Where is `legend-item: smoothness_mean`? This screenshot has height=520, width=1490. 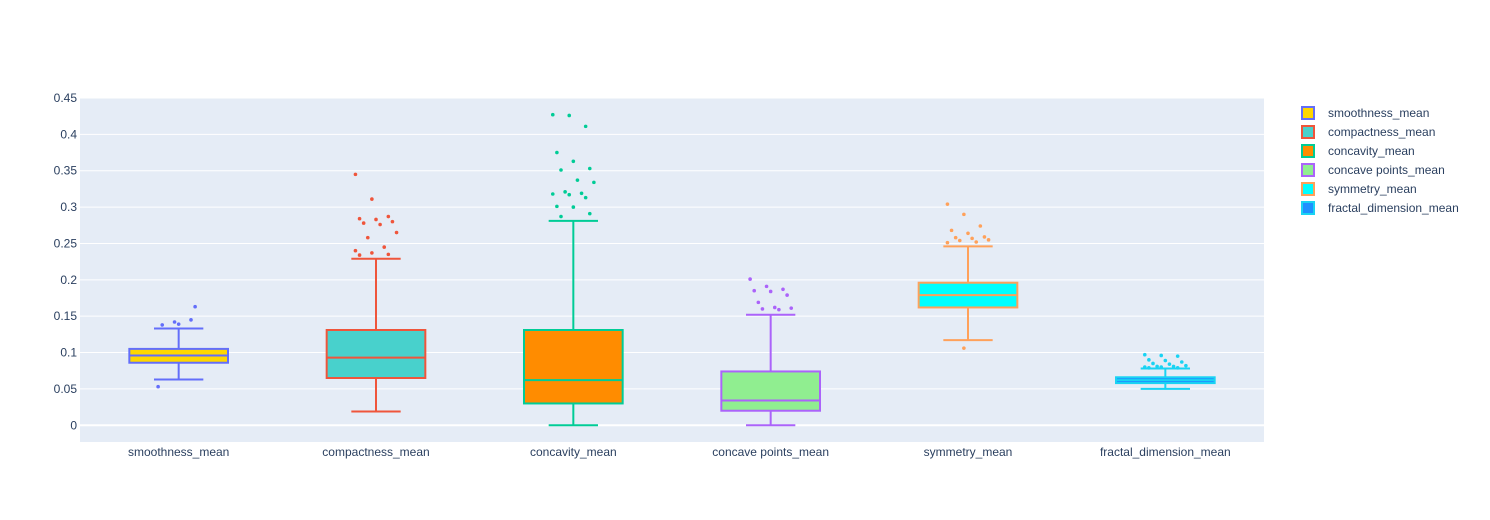 legend-item: smoothness_mean is located at coordinates (1365, 113).